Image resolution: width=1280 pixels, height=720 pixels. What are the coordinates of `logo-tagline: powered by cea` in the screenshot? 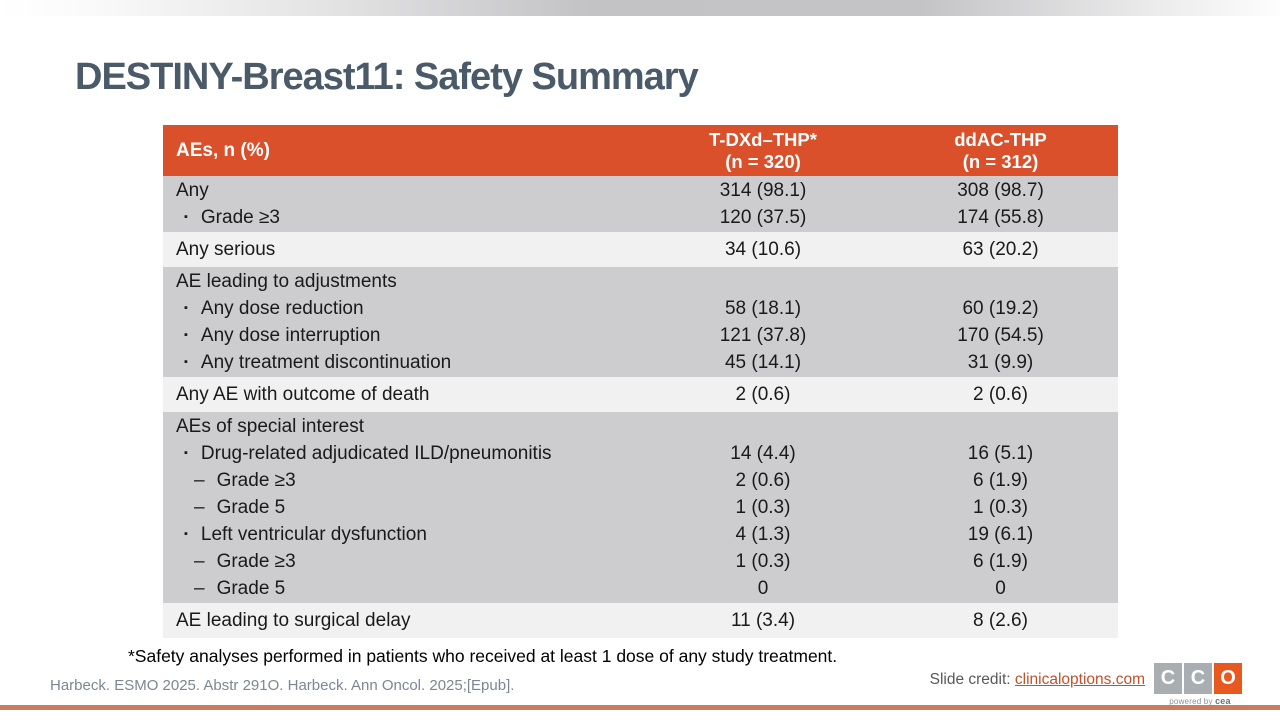 It's located at (1200, 701).